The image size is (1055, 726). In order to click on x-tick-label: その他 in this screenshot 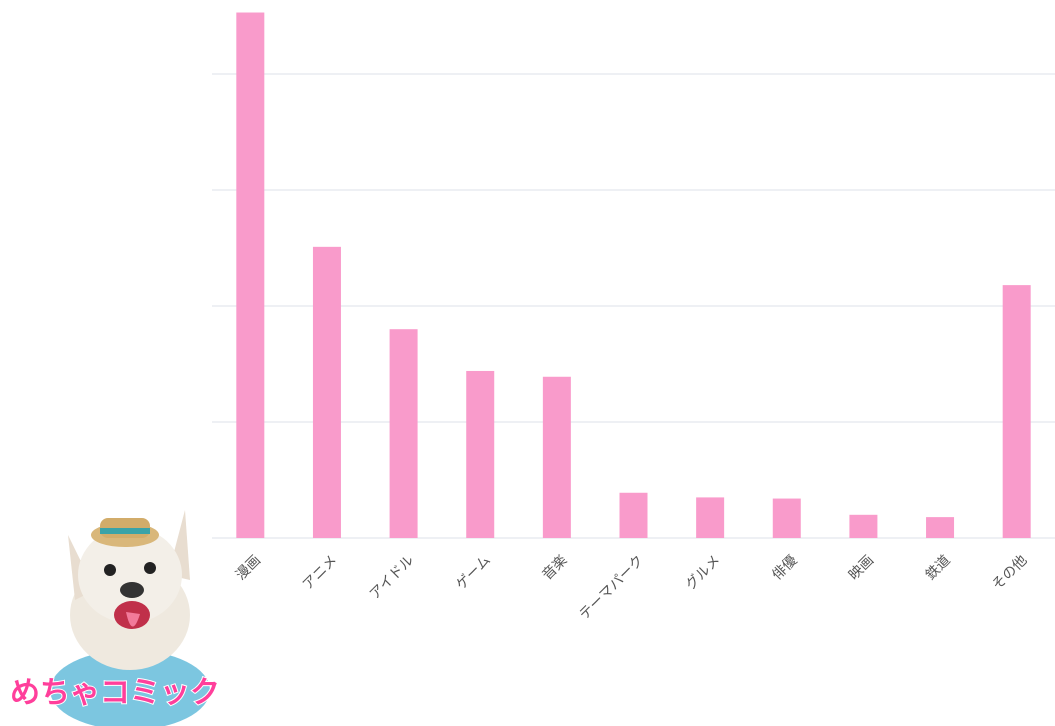, I will do `click(1009, 572)`.